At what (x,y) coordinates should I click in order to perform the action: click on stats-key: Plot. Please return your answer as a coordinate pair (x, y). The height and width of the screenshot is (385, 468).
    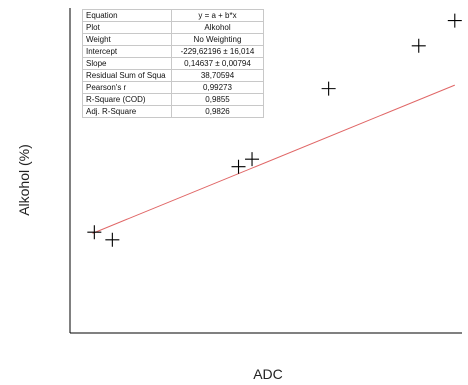
    Looking at the image, I should click on (127, 27).